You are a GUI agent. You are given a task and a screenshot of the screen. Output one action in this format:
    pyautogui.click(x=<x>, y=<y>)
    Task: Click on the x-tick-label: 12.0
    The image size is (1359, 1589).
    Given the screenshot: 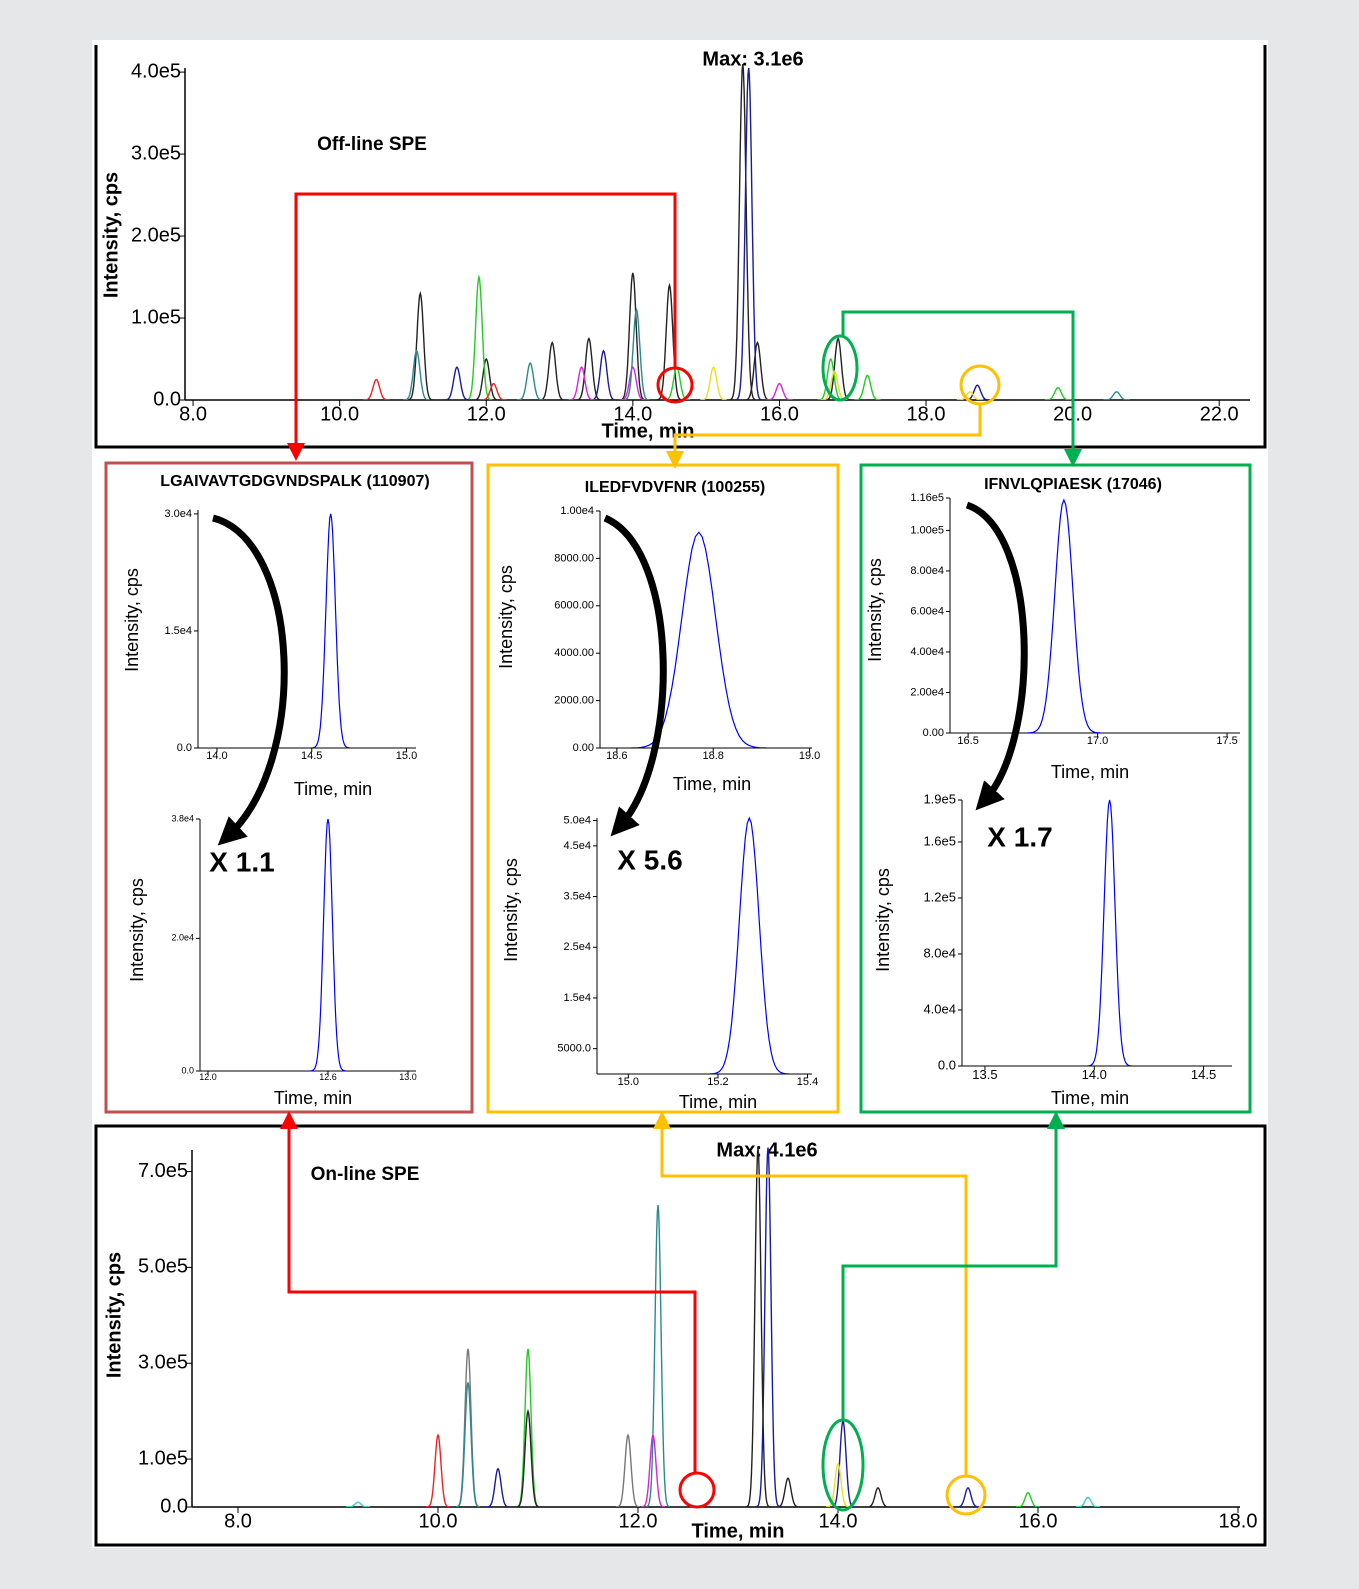 What is the action you would take?
    pyautogui.click(x=486, y=414)
    